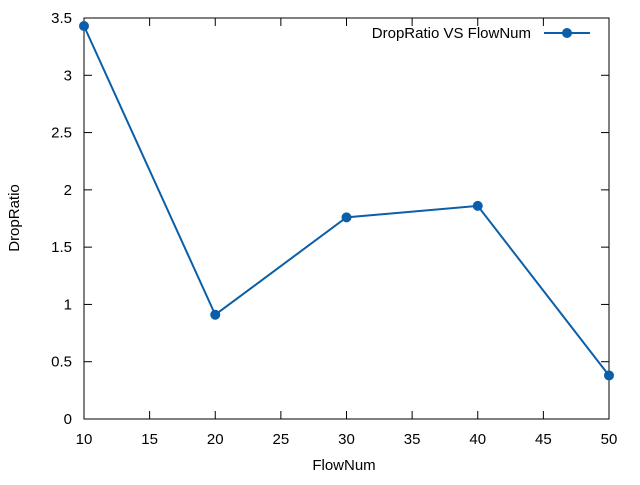 Image resolution: width=640 pixels, height=485 pixels. Describe the element at coordinates (477, 439) in the screenshot. I see `x-tick-label: 40` at that location.